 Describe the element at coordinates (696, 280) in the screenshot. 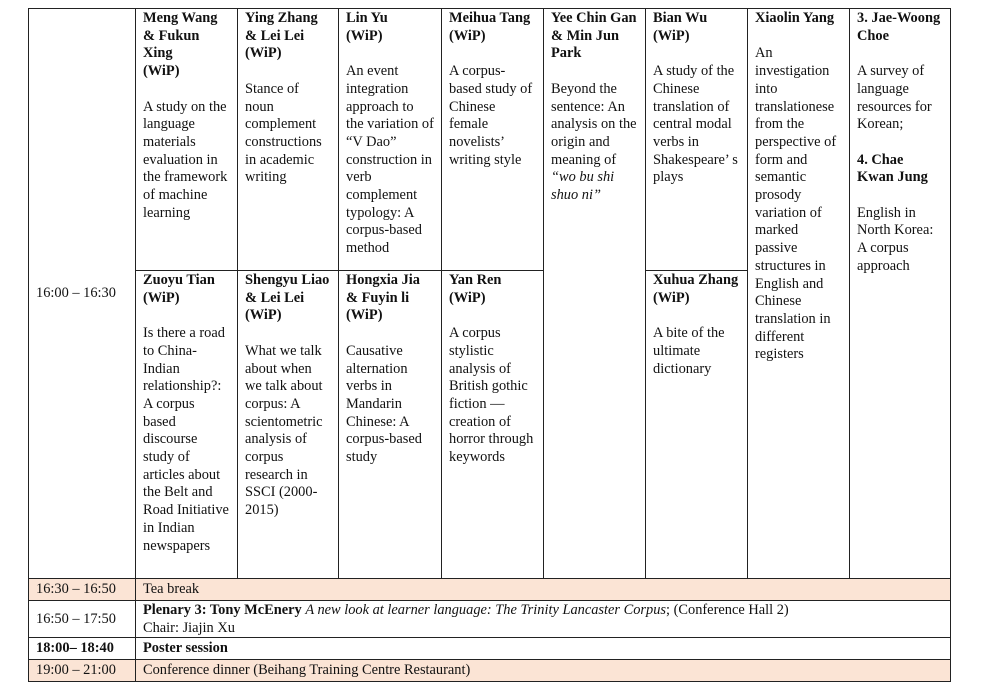

I see `author: Xuhua Zhang` at that location.